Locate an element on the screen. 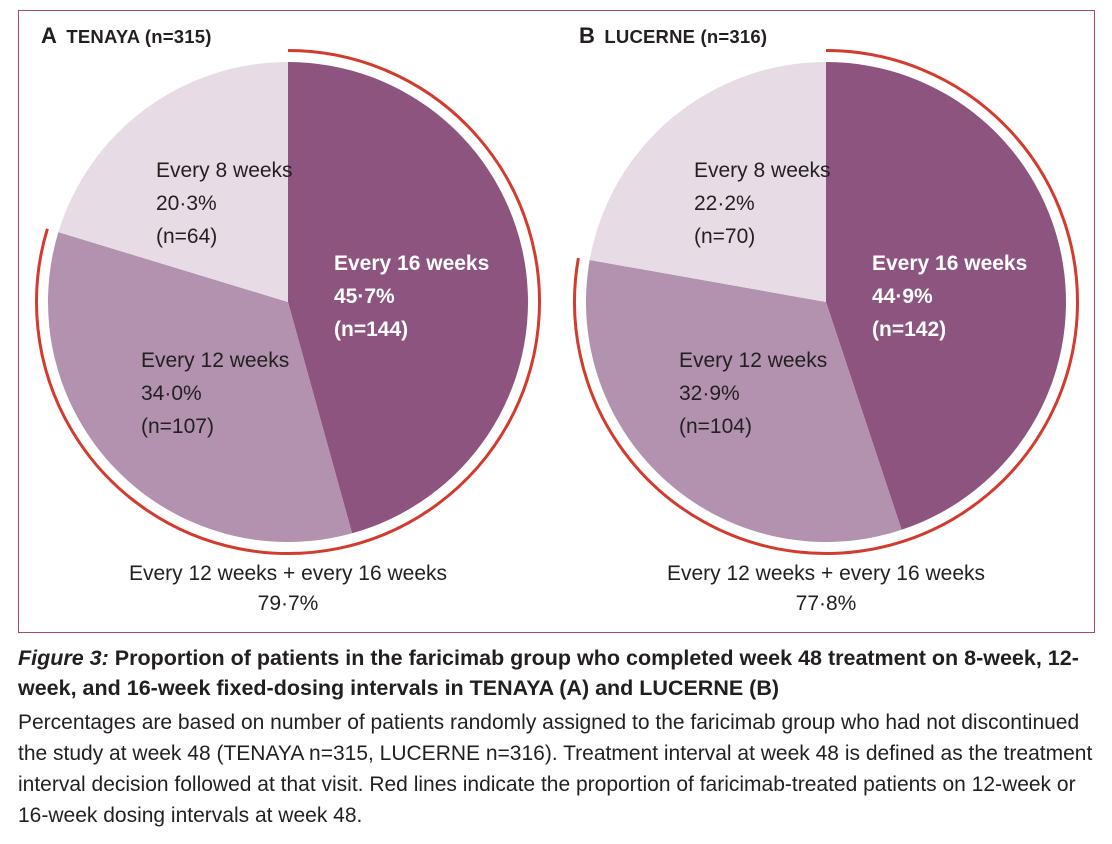 This screenshot has width=1112, height=844. label-every-12-weeks-pct: 34·0% is located at coordinates (171, 393).